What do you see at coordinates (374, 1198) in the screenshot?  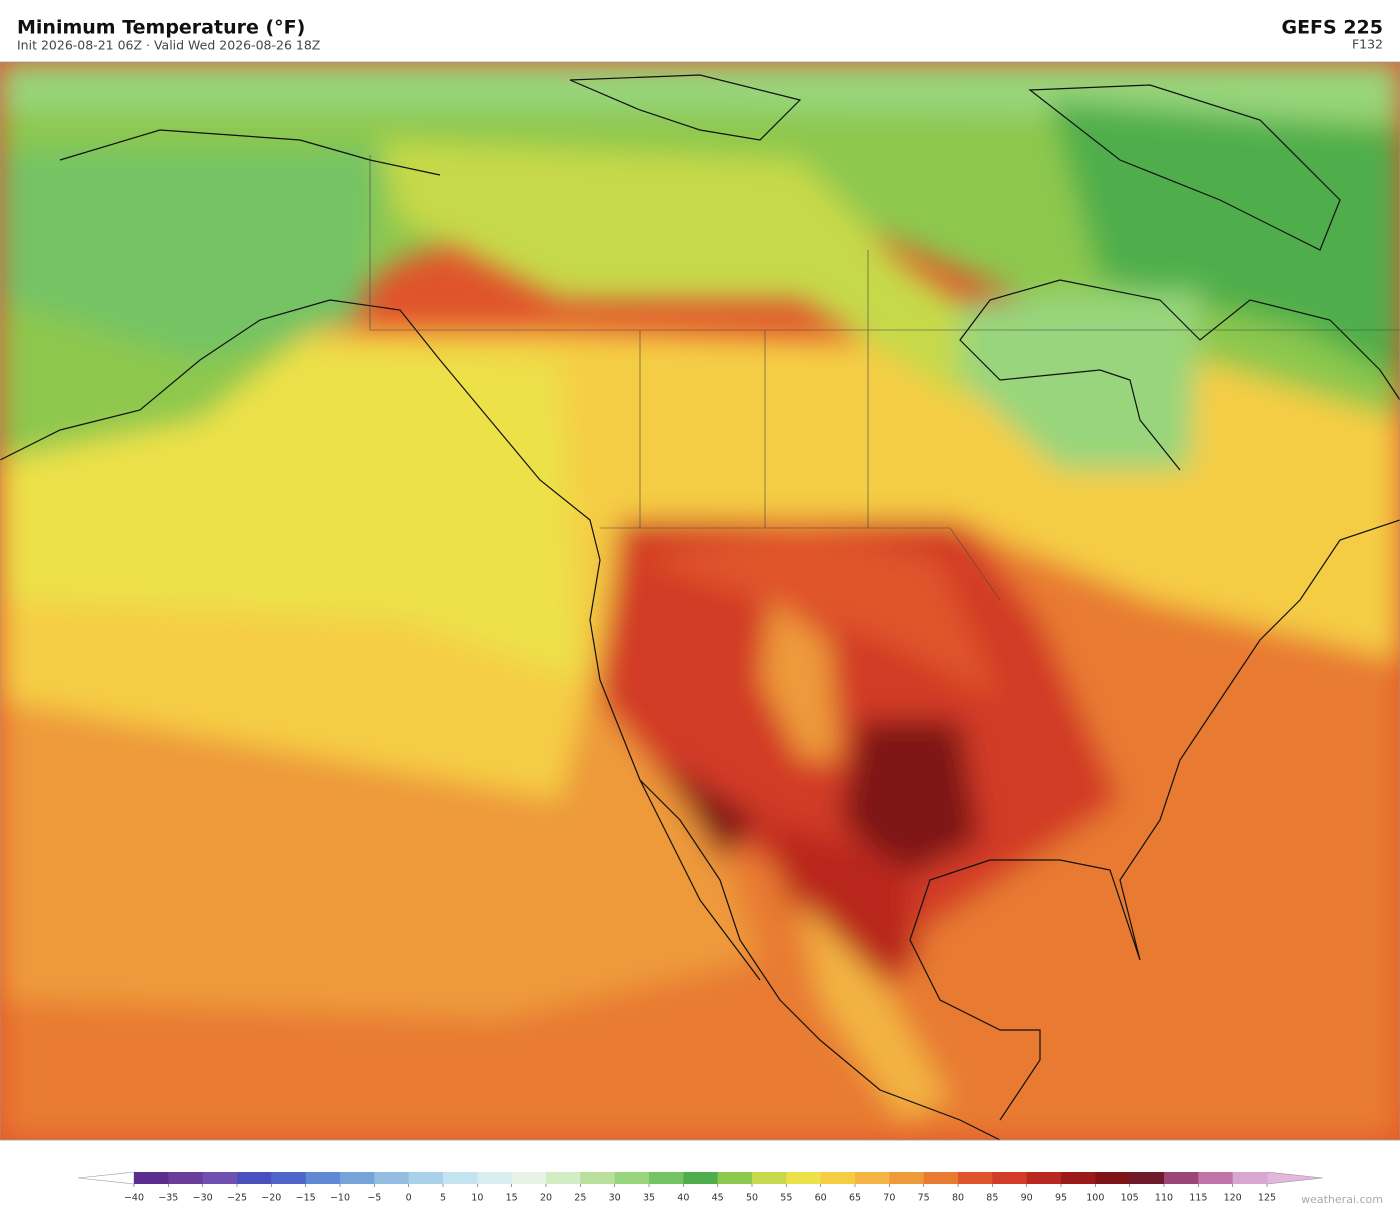 I see `colorbar-tick-label: −5` at bounding box center [374, 1198].